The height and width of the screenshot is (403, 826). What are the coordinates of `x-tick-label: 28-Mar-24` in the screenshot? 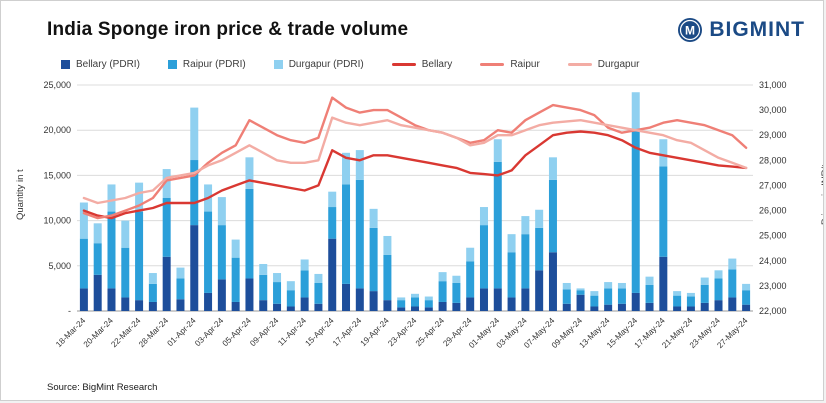 It's located at (153, 332).